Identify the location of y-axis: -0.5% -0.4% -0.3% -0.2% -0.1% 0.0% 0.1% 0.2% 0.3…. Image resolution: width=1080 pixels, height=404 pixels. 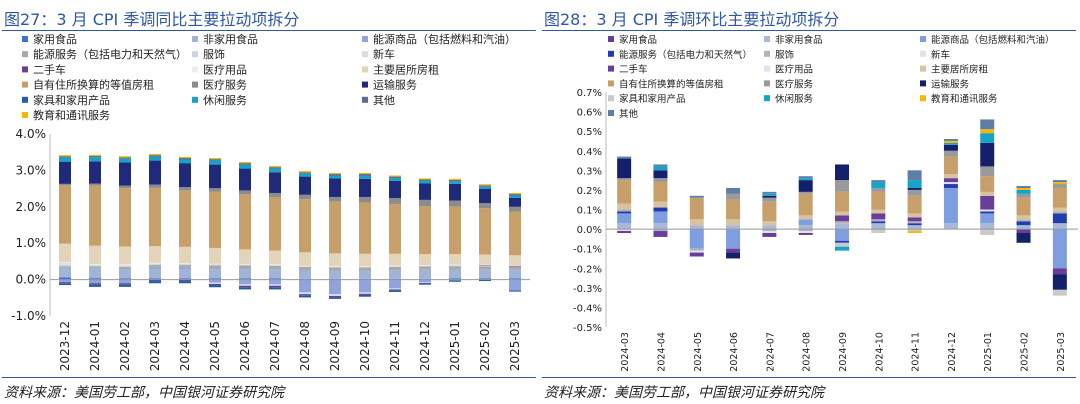
(590, 211).